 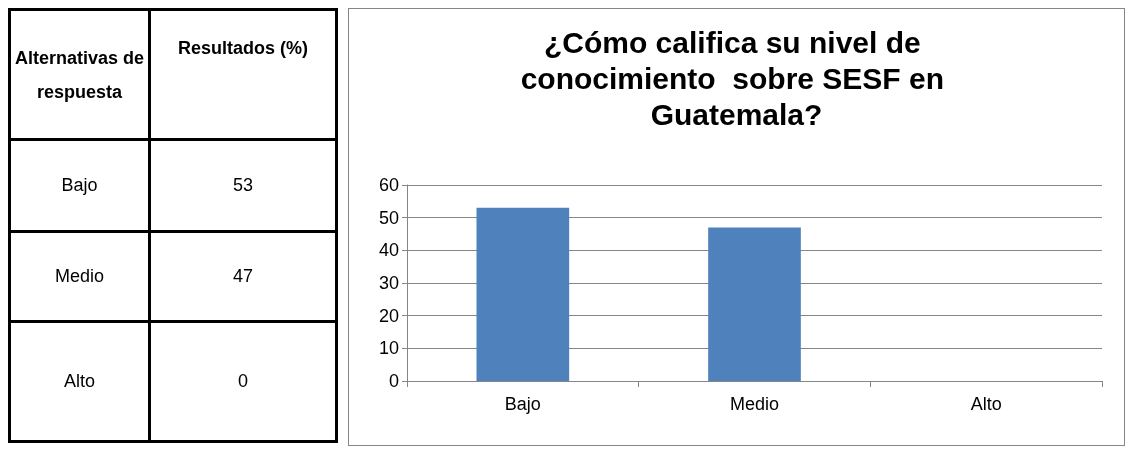 I want to click on y-tick-label: 20, so click(x=388, y=315).